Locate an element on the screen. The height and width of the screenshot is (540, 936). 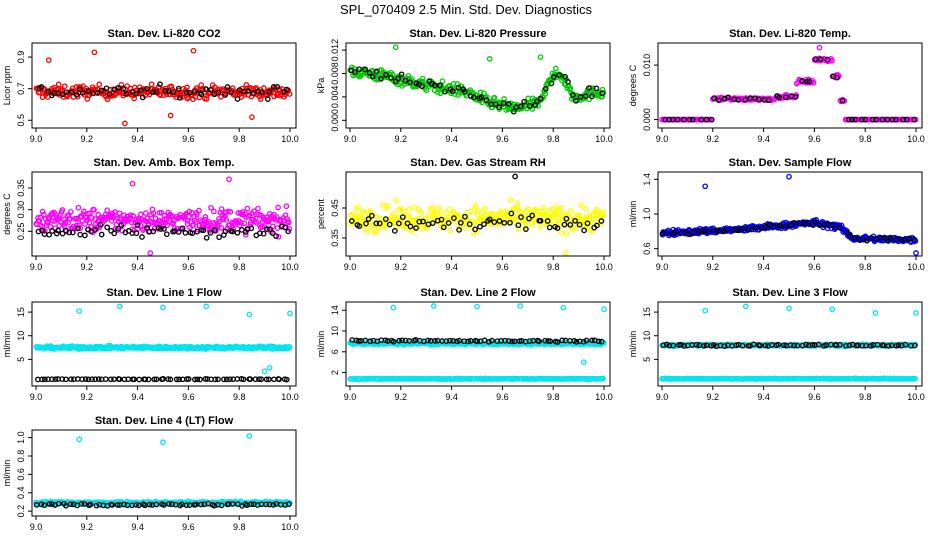
y-tick-label: 0.30 is located at coordinates (21, 210).